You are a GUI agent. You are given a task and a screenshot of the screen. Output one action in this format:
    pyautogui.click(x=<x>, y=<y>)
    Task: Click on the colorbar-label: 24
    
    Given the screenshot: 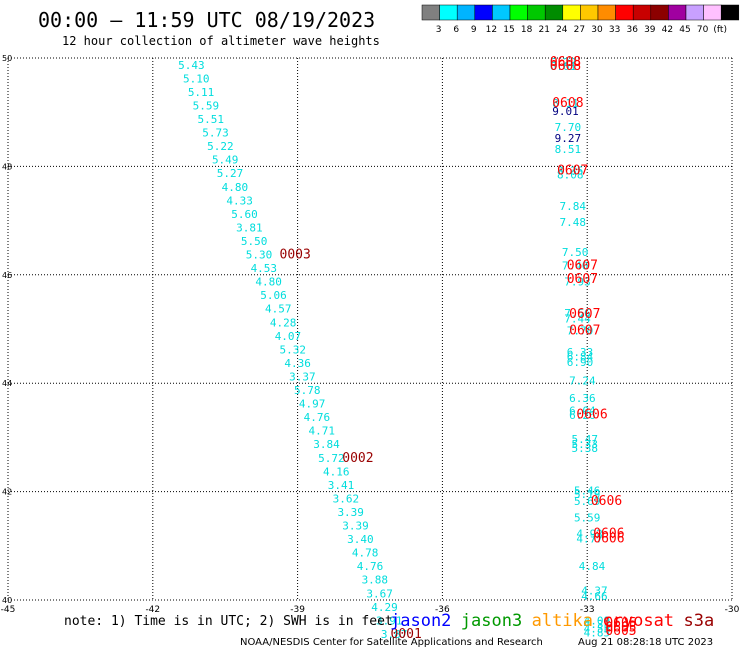 What is the action you would take?
    pyautogui.click(x=562, y=30)
    